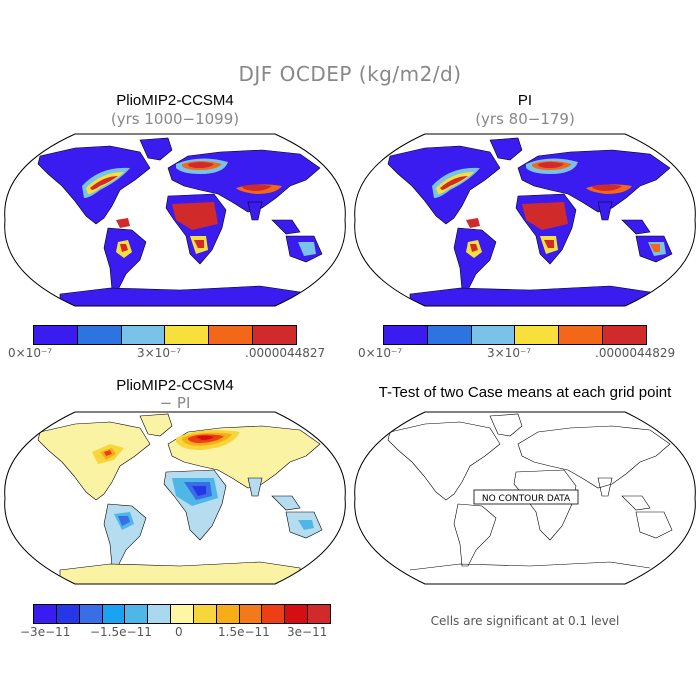 This screenshot has height=700, width=700. Describe the element at coordinates (350, 74) in the screenshot. I see `figure-title: DJF OCDEP (kg/m2/d)` at that location.